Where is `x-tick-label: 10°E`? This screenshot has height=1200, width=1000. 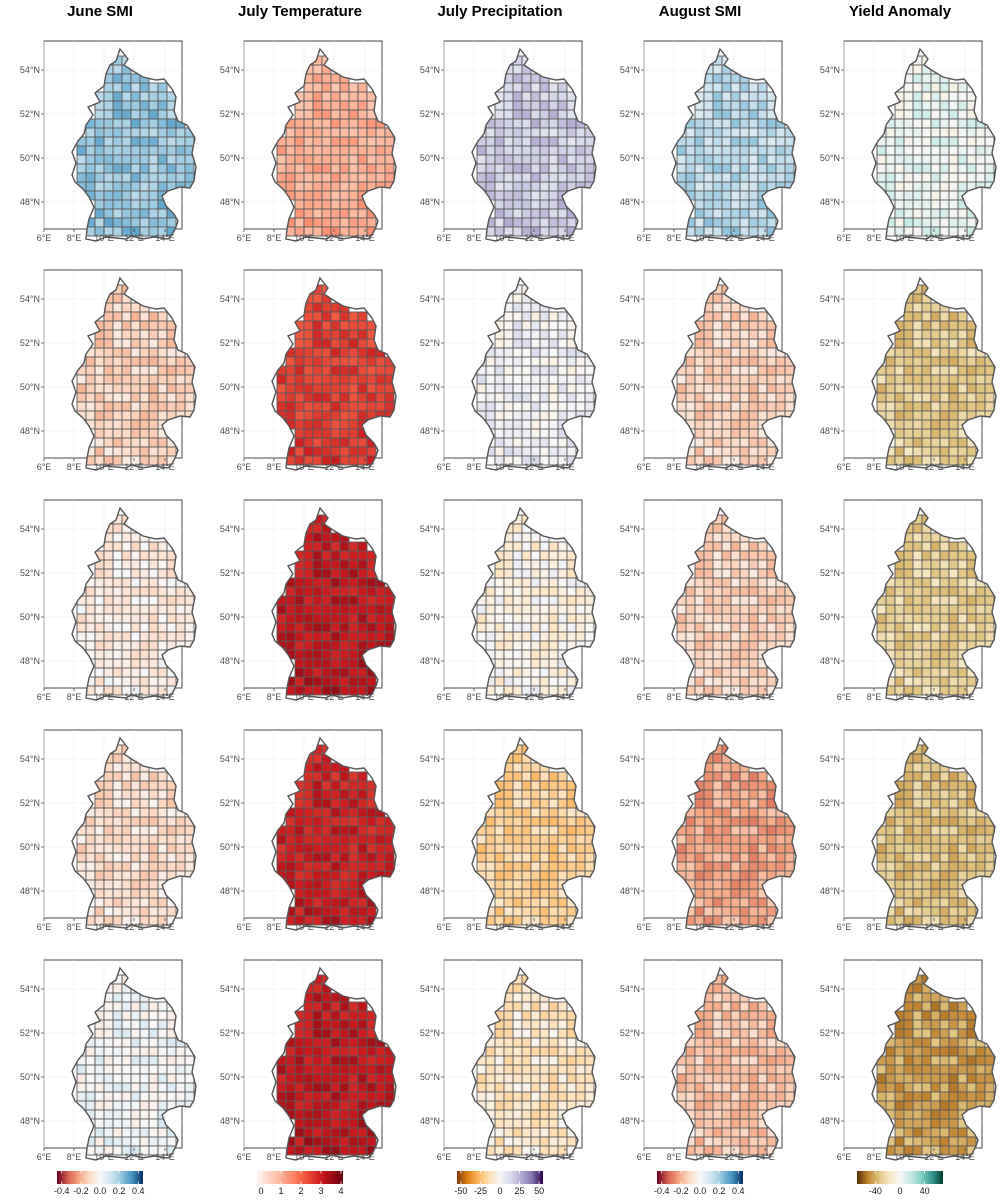
x-tick-label: 10°E is located at coordinates (904, 927).